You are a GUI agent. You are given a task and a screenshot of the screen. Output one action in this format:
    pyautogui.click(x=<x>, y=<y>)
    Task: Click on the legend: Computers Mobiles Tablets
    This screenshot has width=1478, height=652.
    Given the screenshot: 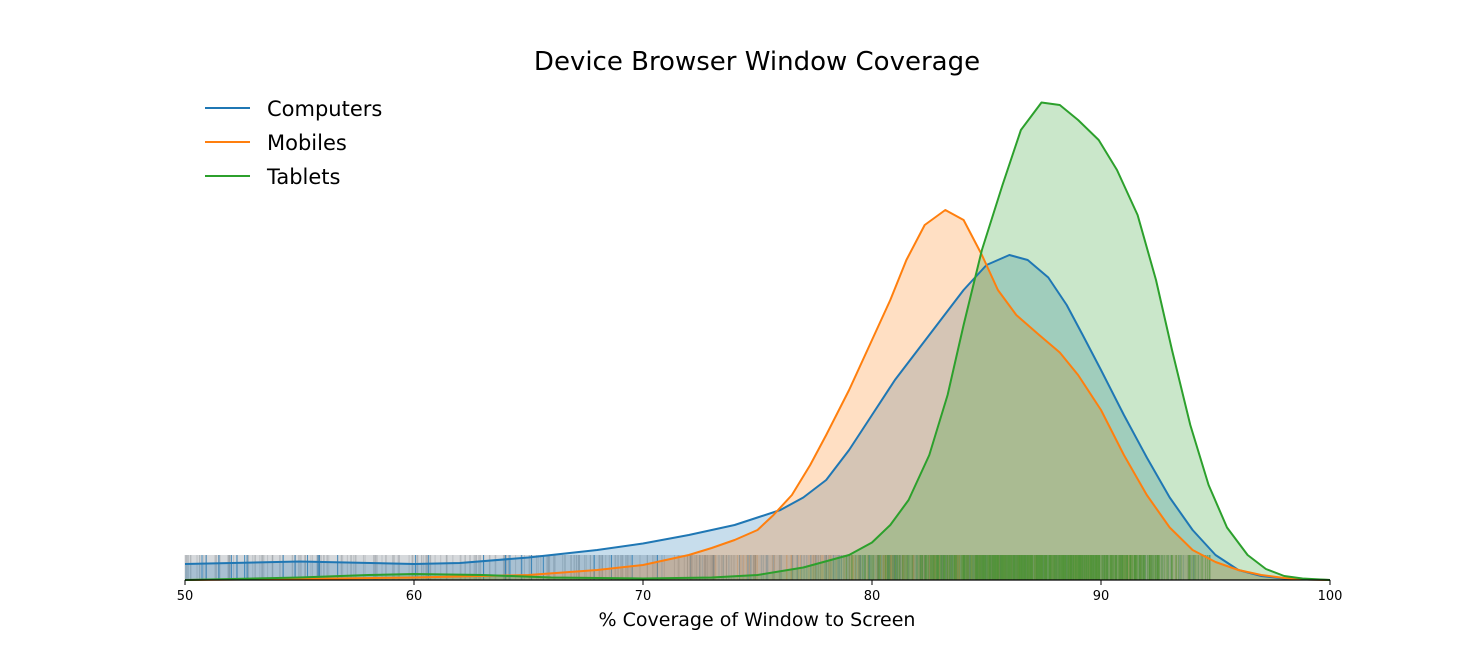 What is the action you would take?
    pyautogui.click(x=293, y=143)
    